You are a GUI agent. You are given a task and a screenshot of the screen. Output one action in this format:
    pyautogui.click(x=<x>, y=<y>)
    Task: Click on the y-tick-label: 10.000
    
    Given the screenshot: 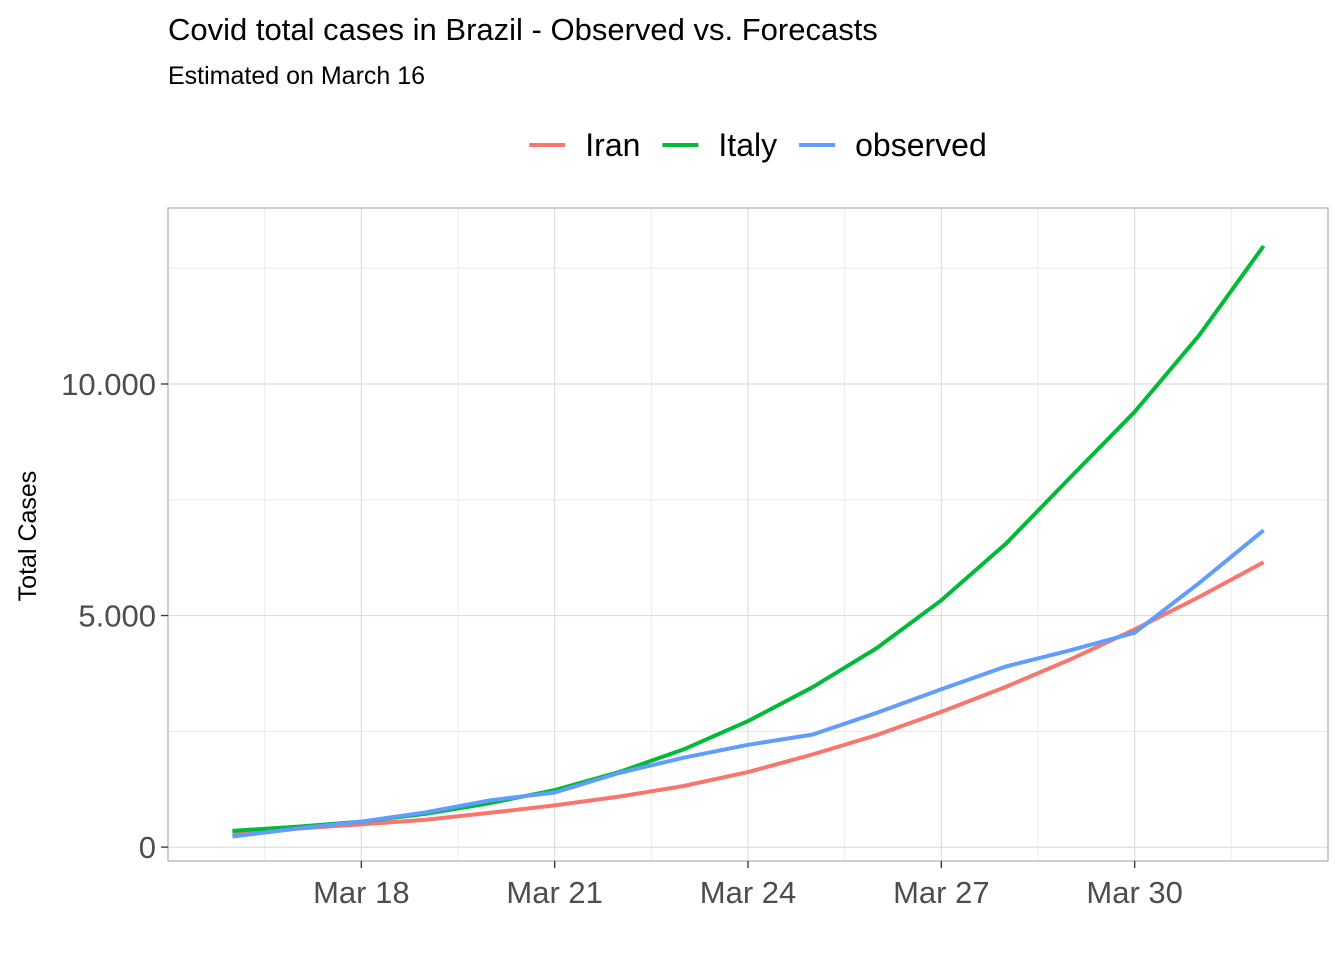 What is the action you would take?
    pyautogui.click(x=108, y=384)
    